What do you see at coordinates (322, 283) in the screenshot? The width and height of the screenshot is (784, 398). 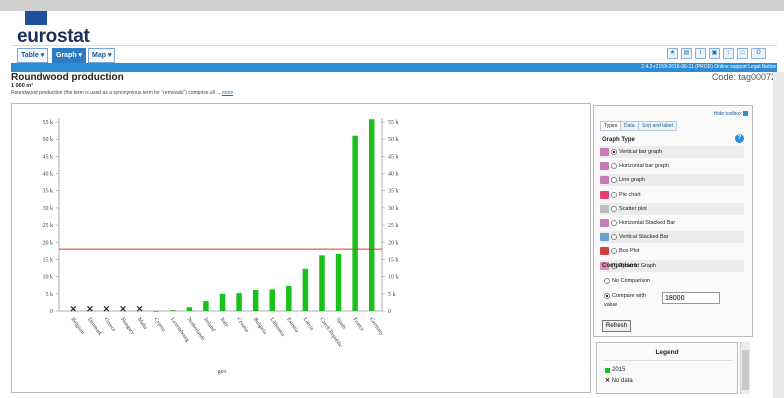 I see `bar-czech-republic` at bounding box center [322, 283].